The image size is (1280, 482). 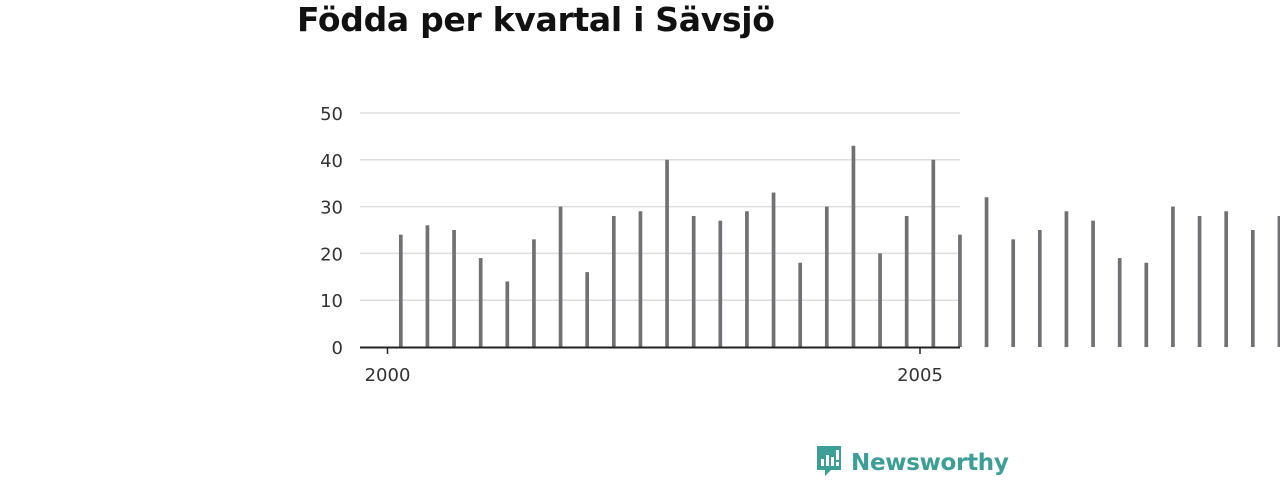 I want to click on y-tick-label: 40, so click(x=331, y=161).